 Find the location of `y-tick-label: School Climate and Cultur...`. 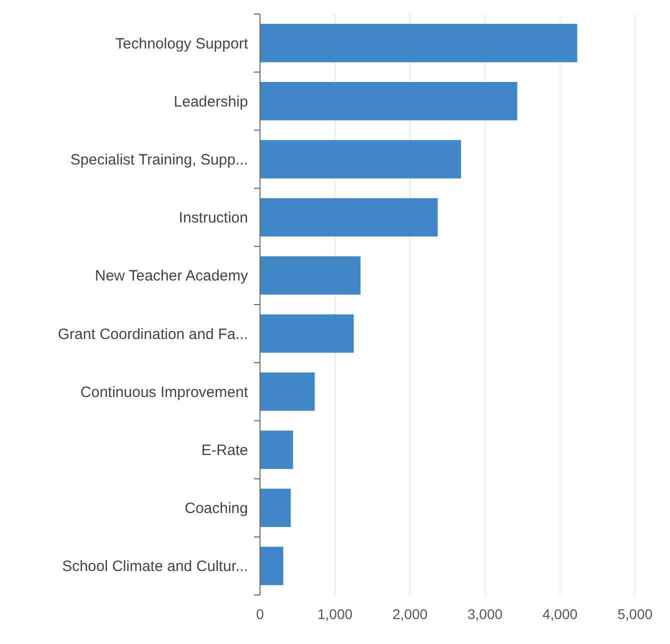

y-tick-label: School Climate and Cultur... is located at coordinates (155, 567).